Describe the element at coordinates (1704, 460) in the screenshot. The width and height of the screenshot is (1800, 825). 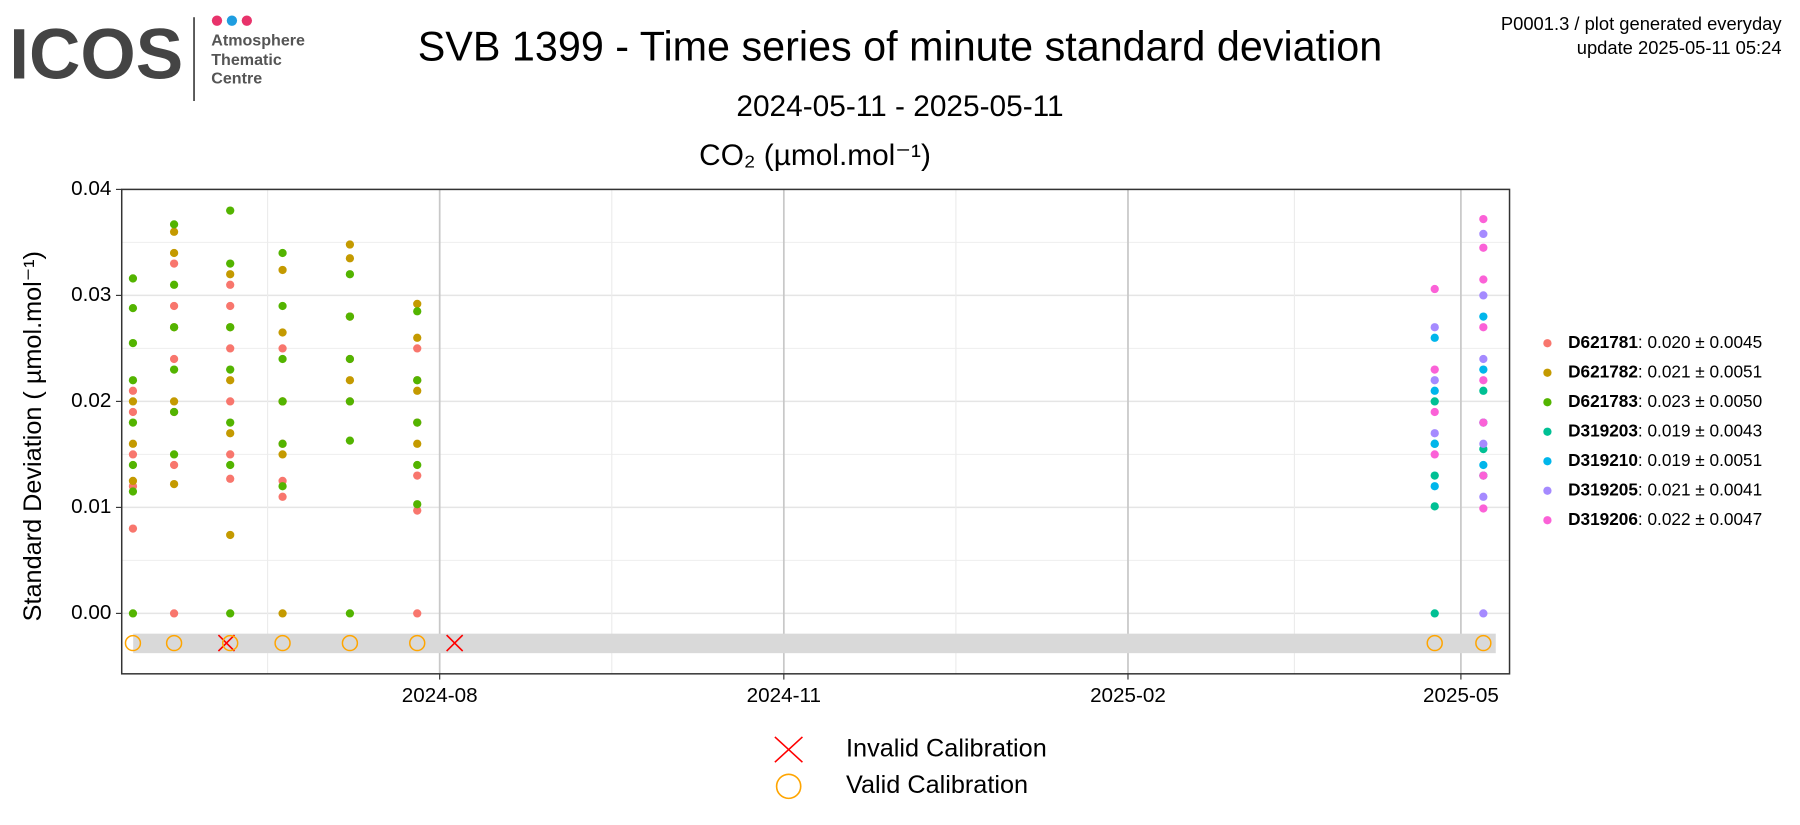
I see `legend-summary: 0.019 ± 0.0051` at that location.